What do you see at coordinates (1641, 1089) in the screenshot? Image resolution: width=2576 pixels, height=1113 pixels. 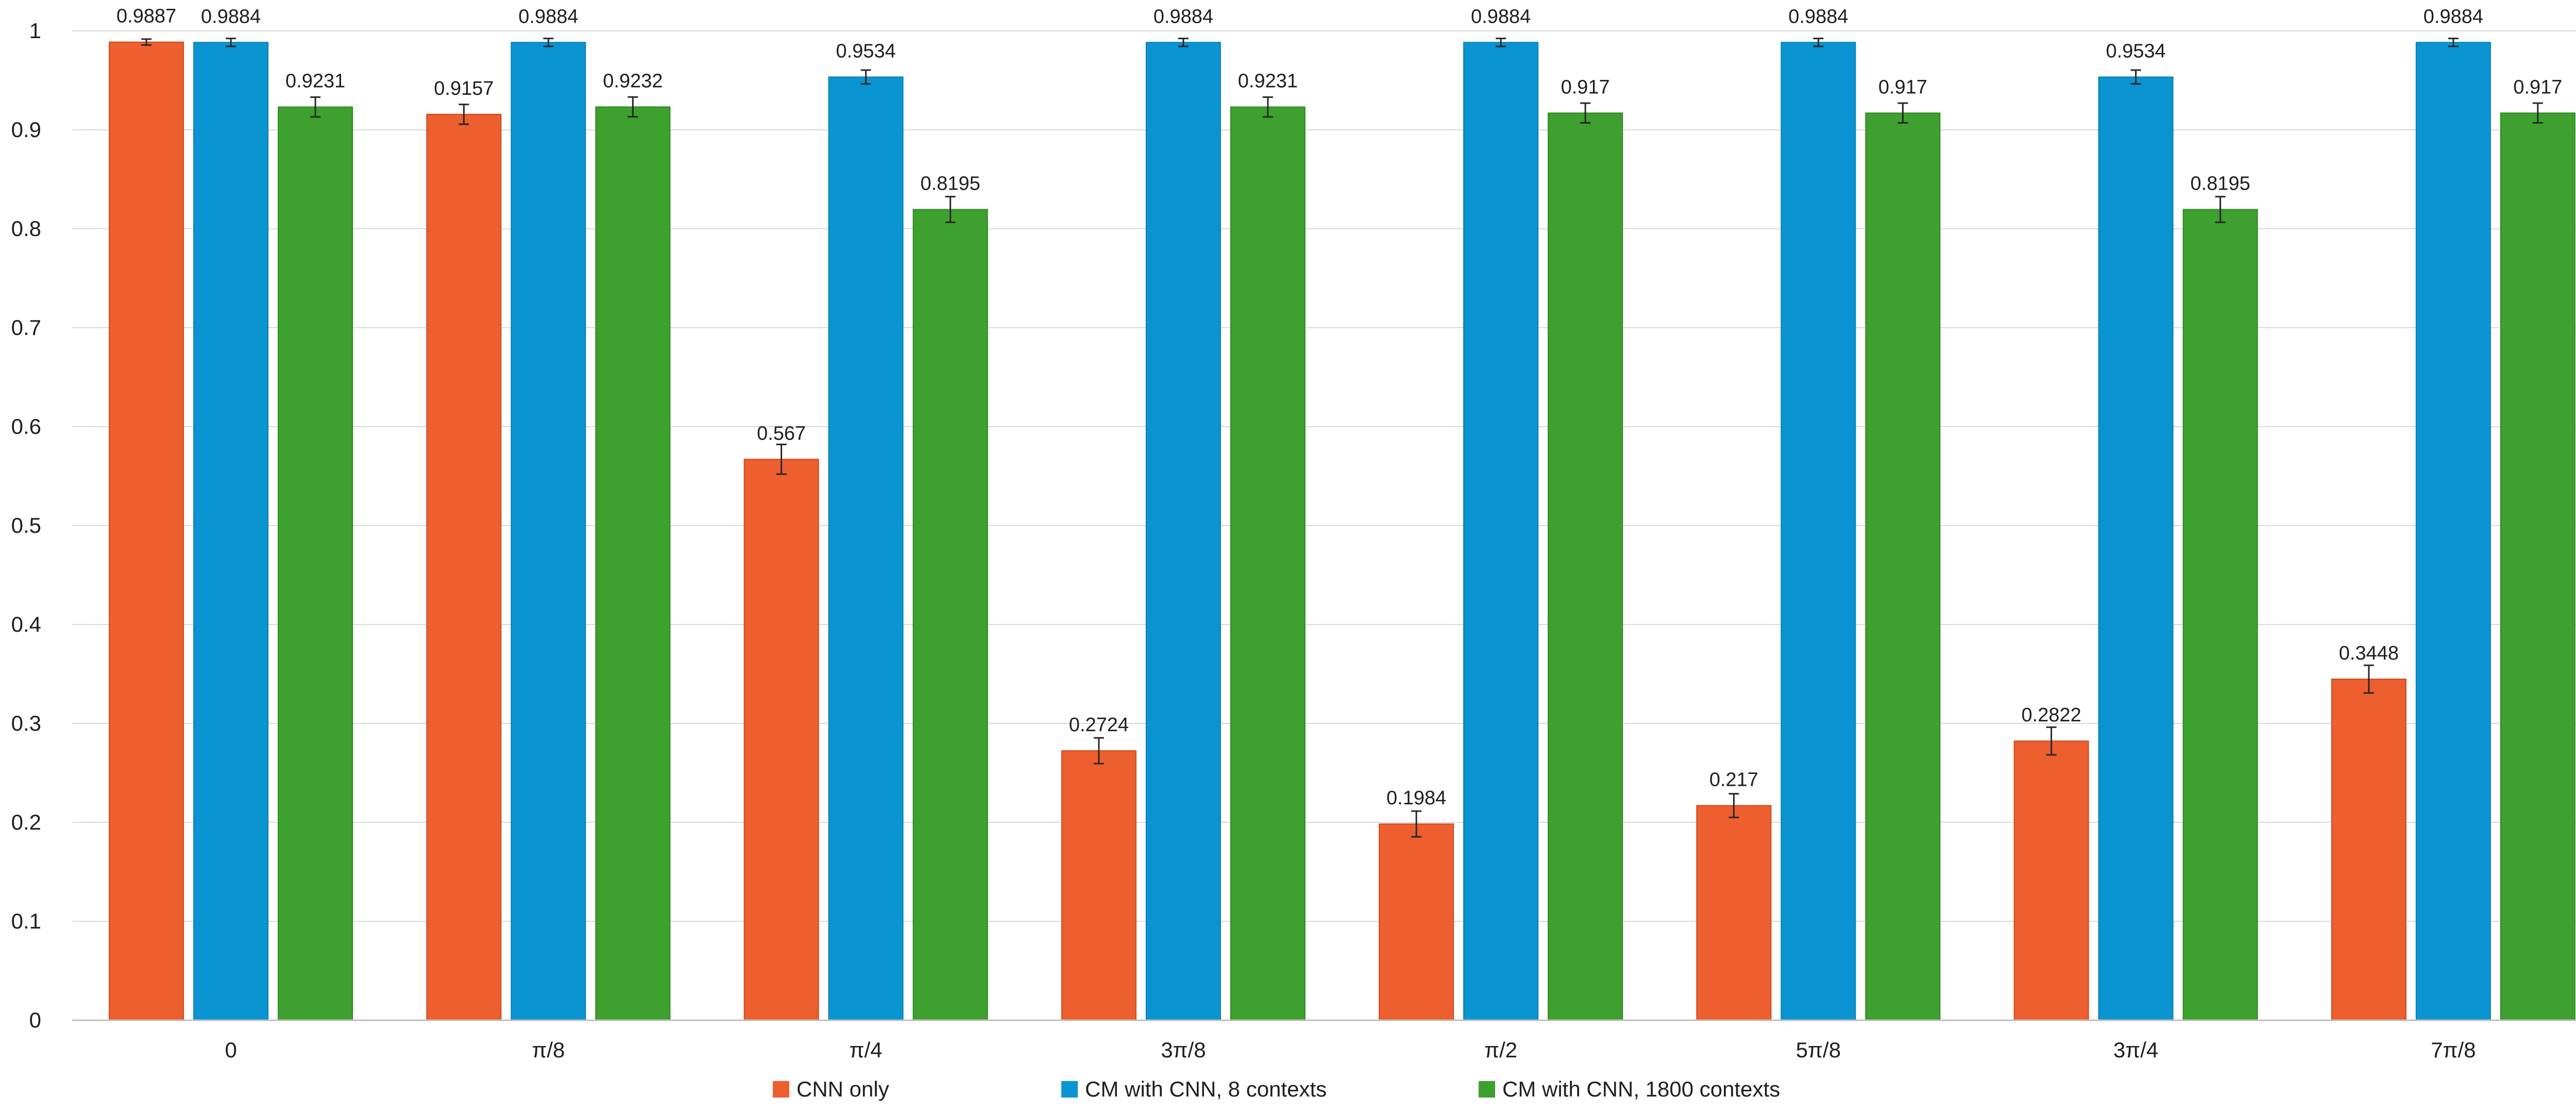 I see `legend-label: CM with CNN, 1800 contexts` at bounding box center [1641, 1089].